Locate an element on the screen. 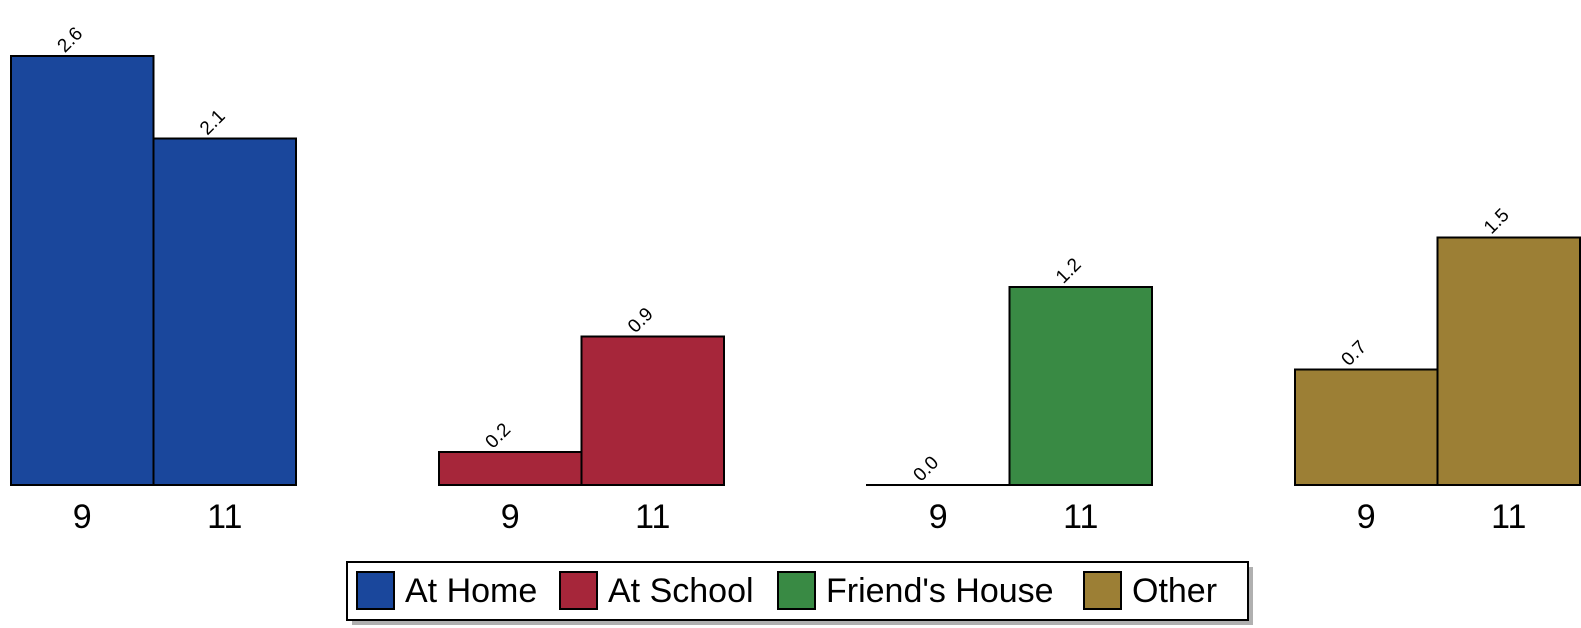  legend-label: Other is located at coordinates (1174, 591).